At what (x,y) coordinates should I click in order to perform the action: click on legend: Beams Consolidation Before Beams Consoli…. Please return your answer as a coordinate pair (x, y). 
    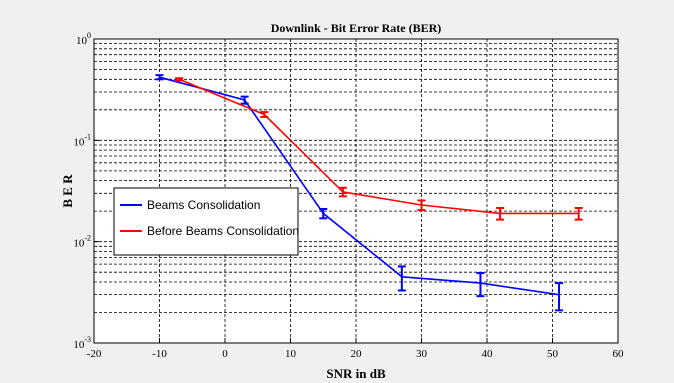
    Looking at the image, I should click on (206, 221).